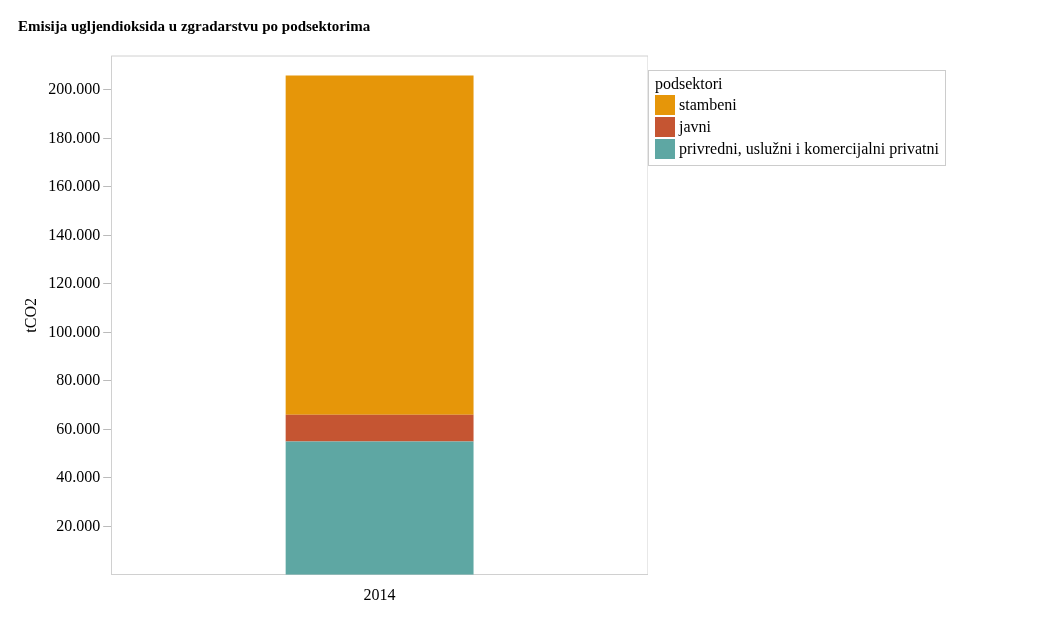 This screenshot has height=619, width=1037. I want to click on y-tick-label: 120.000, so click(74, 283).